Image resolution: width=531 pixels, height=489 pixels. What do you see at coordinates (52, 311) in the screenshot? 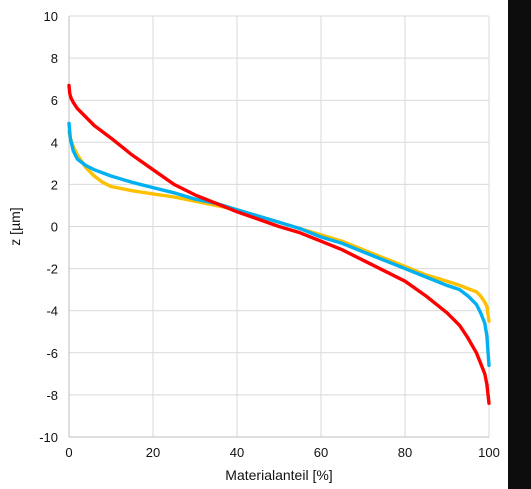
I see `y-tick-label: -4` at bounding box center [52, 311].